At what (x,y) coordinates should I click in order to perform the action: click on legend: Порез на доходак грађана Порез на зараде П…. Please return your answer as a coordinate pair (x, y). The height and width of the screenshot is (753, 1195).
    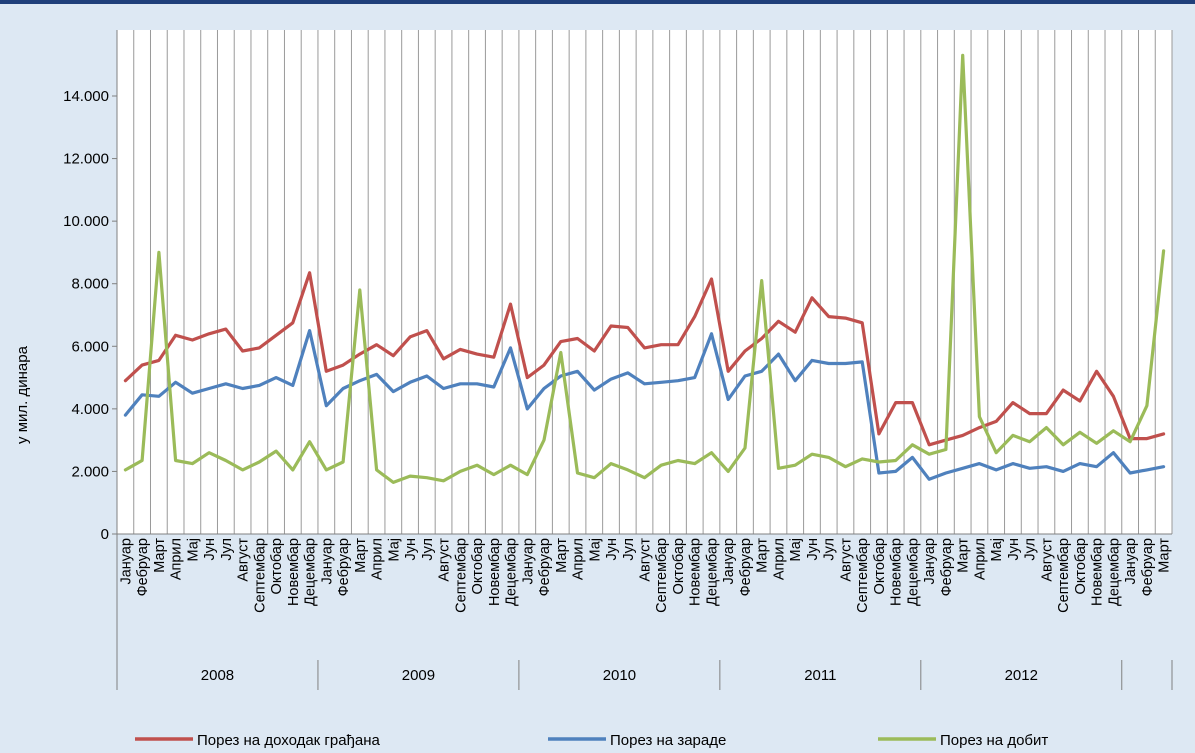
    Looking at the image, I should click on (591, 740).